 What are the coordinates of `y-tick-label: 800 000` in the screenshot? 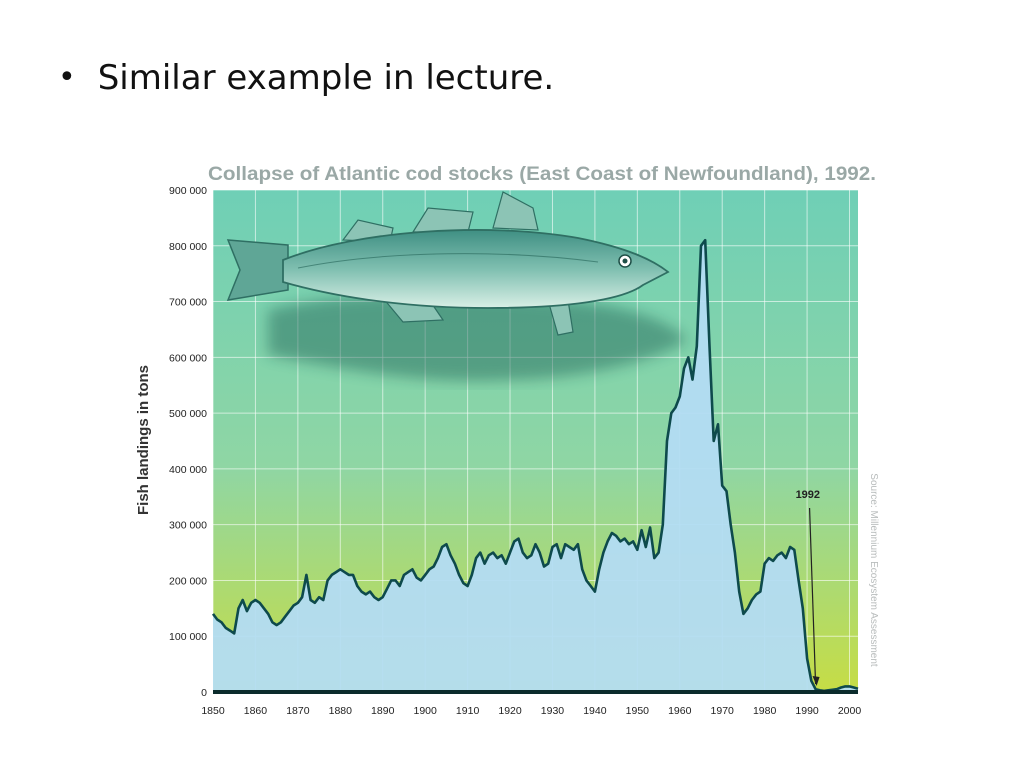 It's located at (188, 247).